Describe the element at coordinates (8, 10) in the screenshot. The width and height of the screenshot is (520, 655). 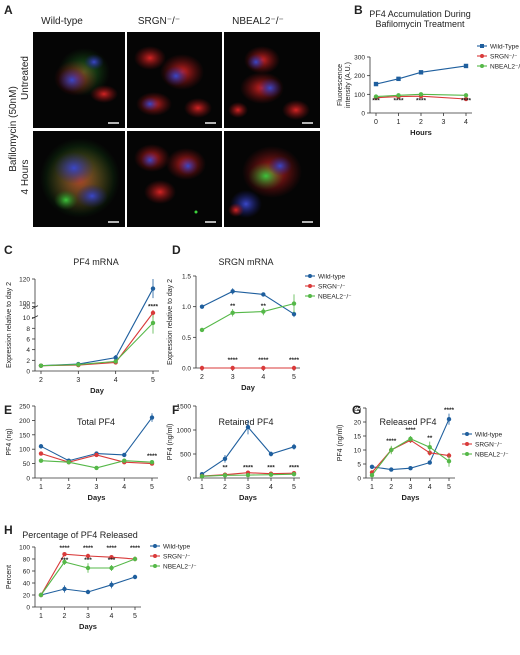
I see `panel-letter-a: A` at that location.